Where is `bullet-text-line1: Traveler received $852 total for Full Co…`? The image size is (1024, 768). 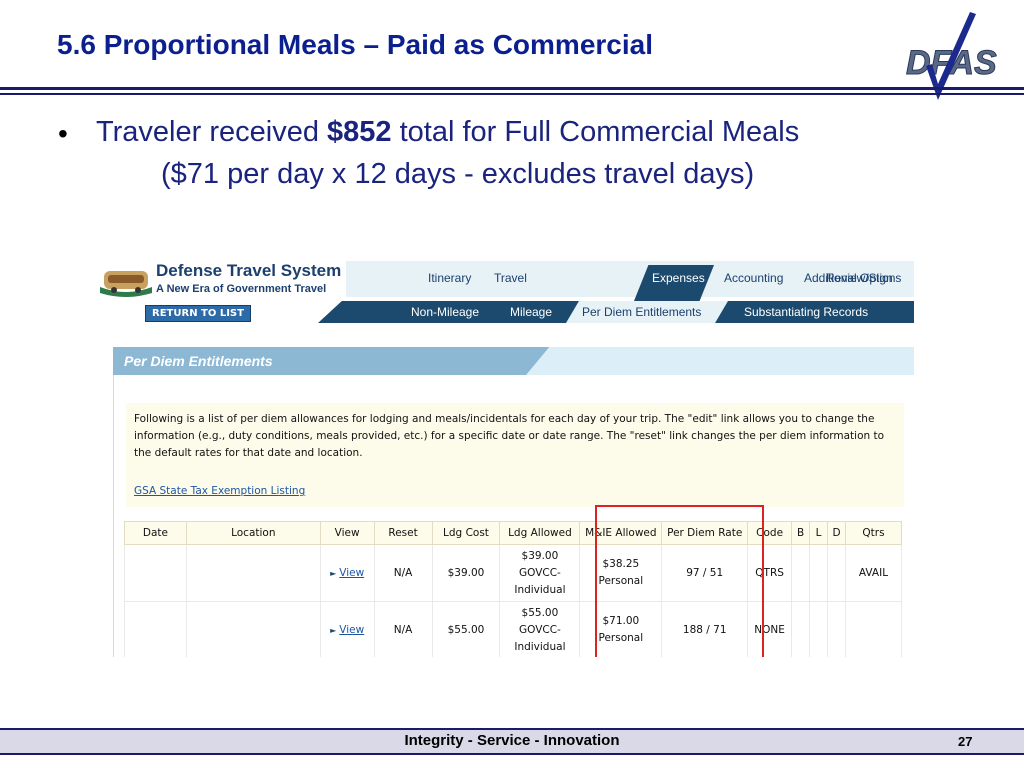 bullet-text-line1: Traveler received $852 total for Full Co… is located at coordinates (447, 132).